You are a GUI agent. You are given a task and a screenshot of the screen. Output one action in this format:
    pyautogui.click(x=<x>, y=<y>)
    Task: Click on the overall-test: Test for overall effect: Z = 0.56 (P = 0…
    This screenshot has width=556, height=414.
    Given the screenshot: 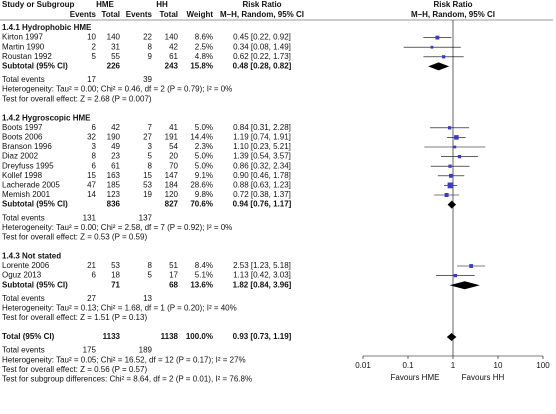 What is the action you would take?
    pyautogui.click(x=74, y=369)
    